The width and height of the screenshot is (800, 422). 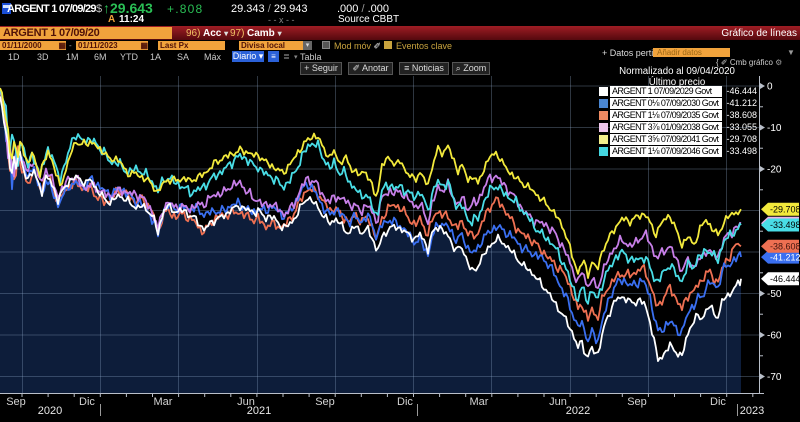 I want to click on svg-text: 2023, so click(x=752, y=411).